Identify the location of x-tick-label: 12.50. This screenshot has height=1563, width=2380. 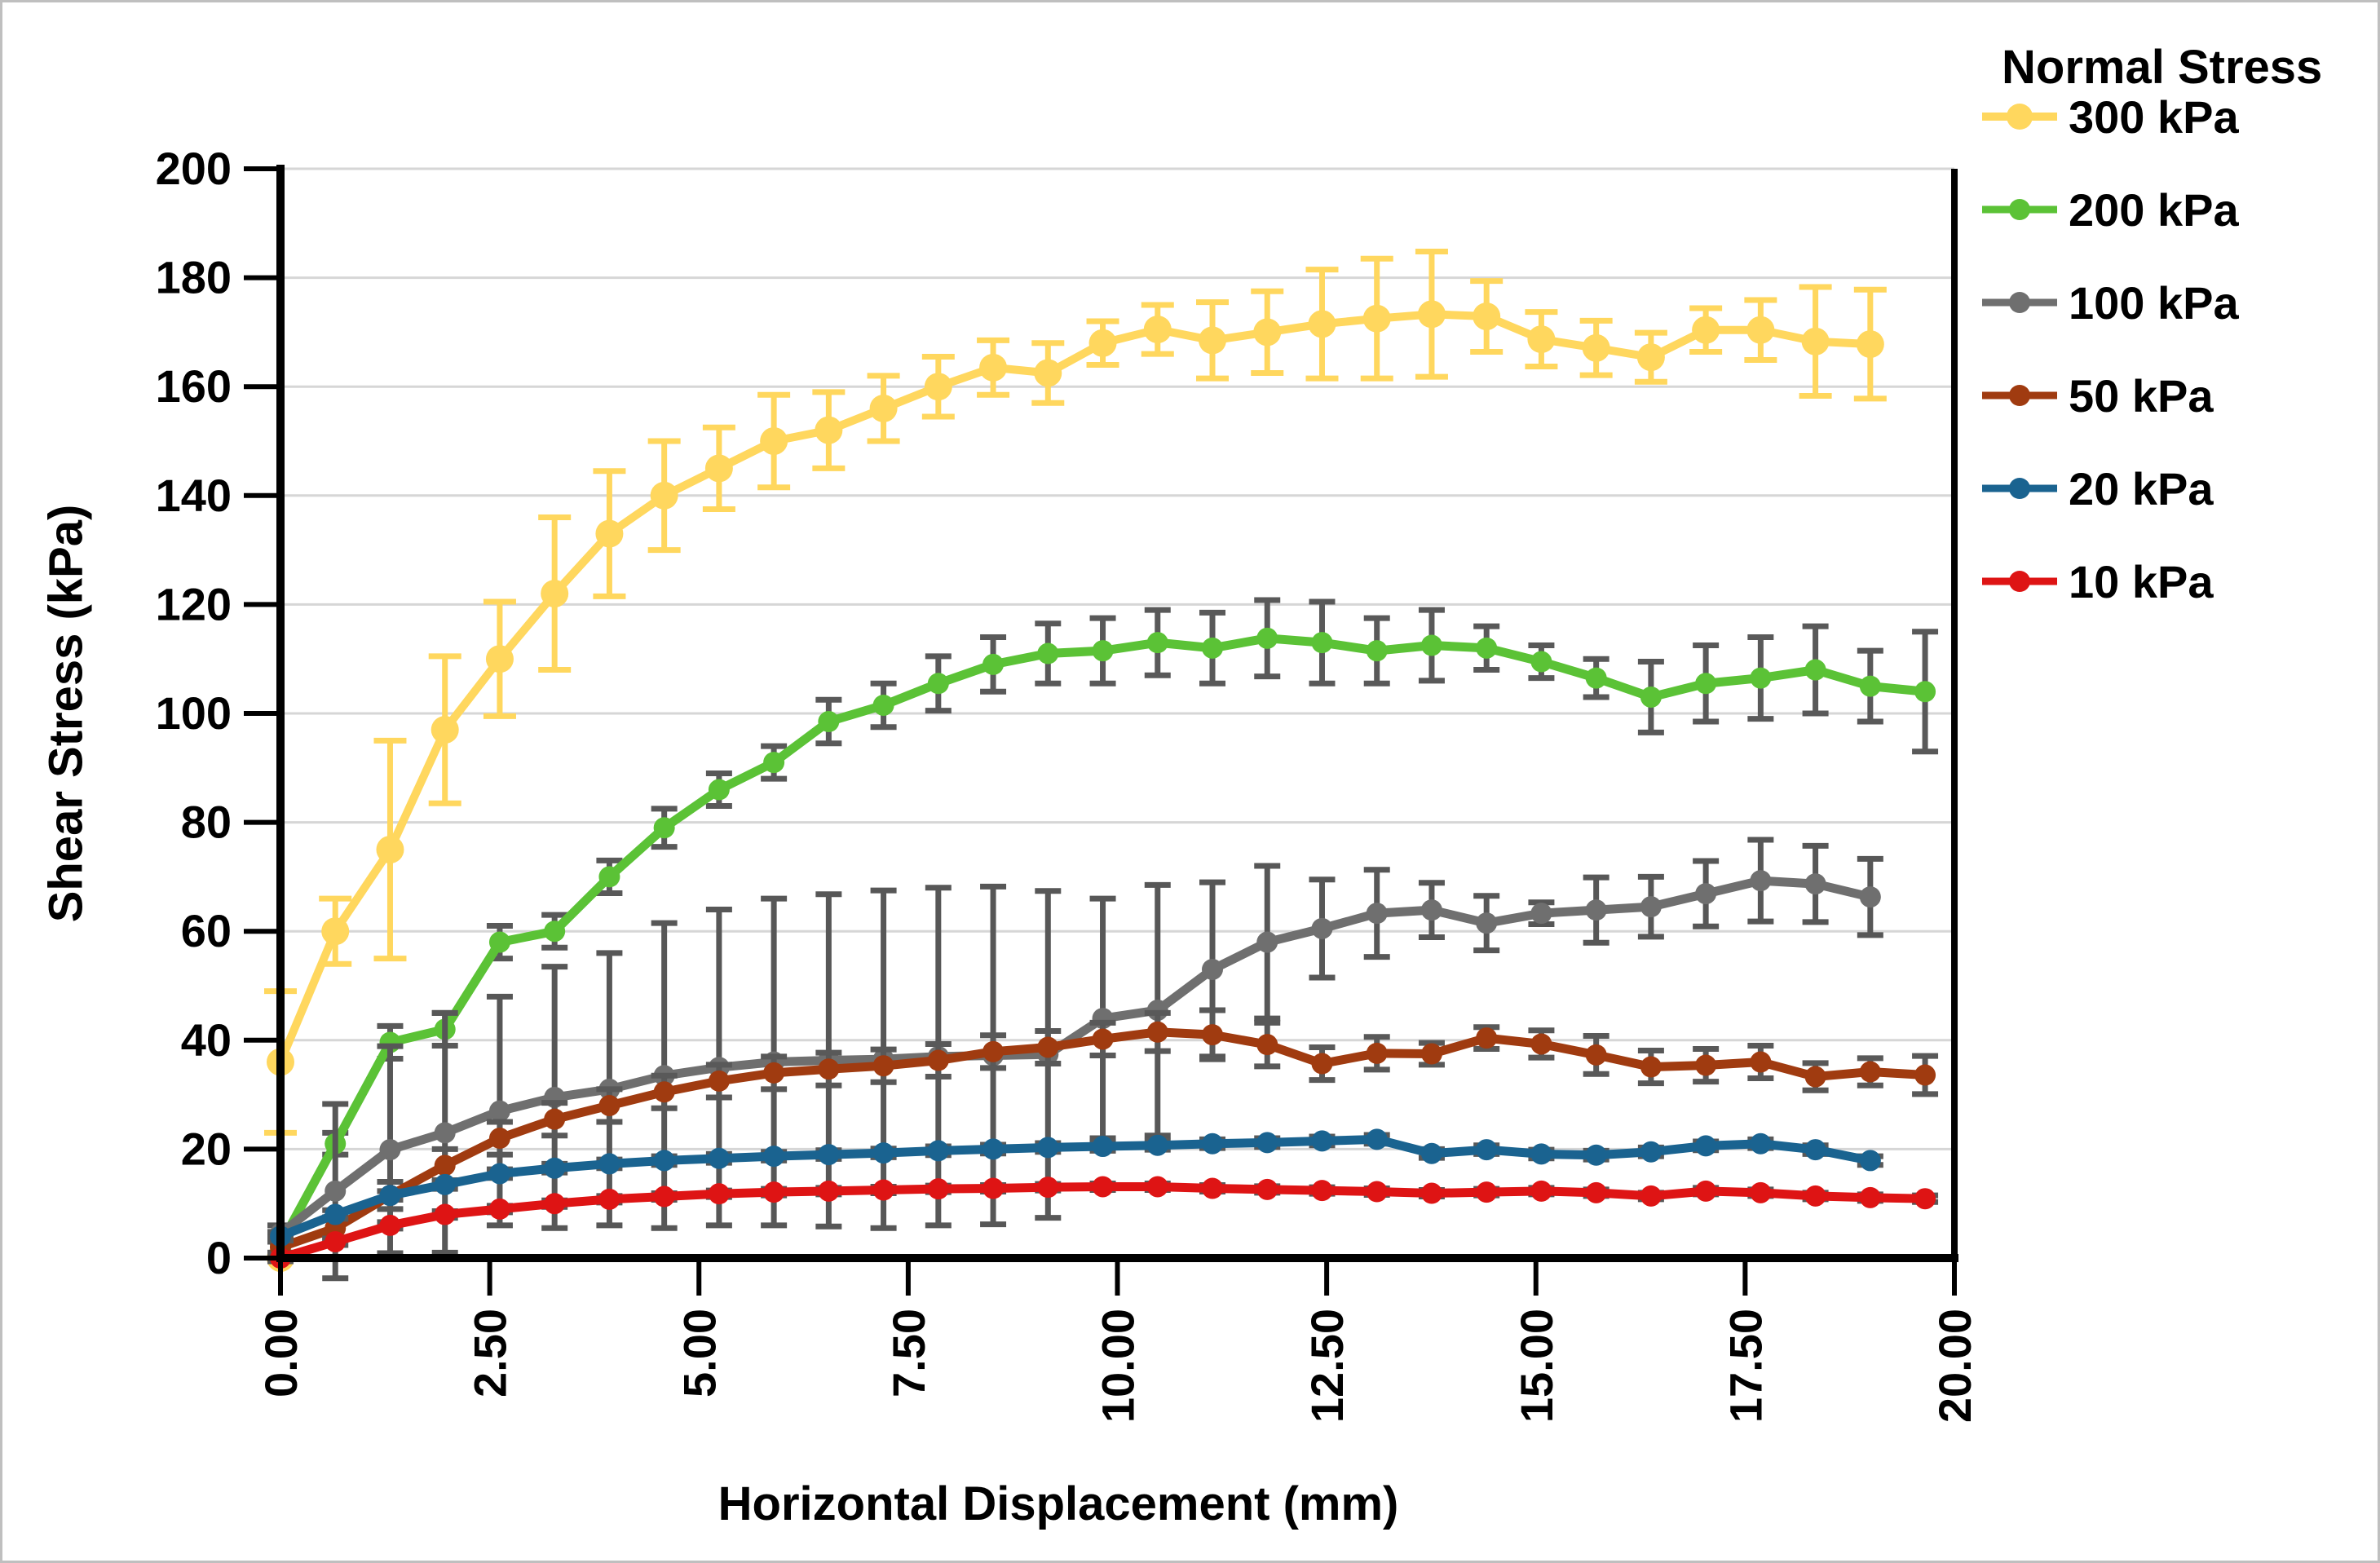
(1327, 1366).